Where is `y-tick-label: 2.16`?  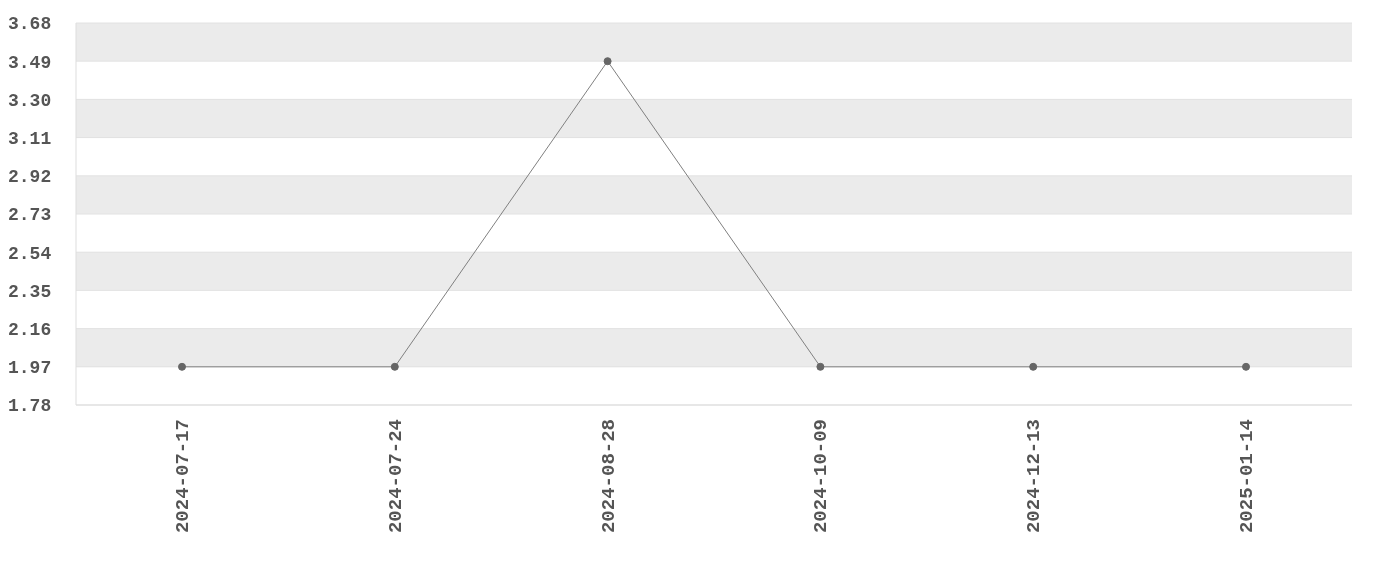 y-tick-label: 2.16 is located at coordinates (30, 329).